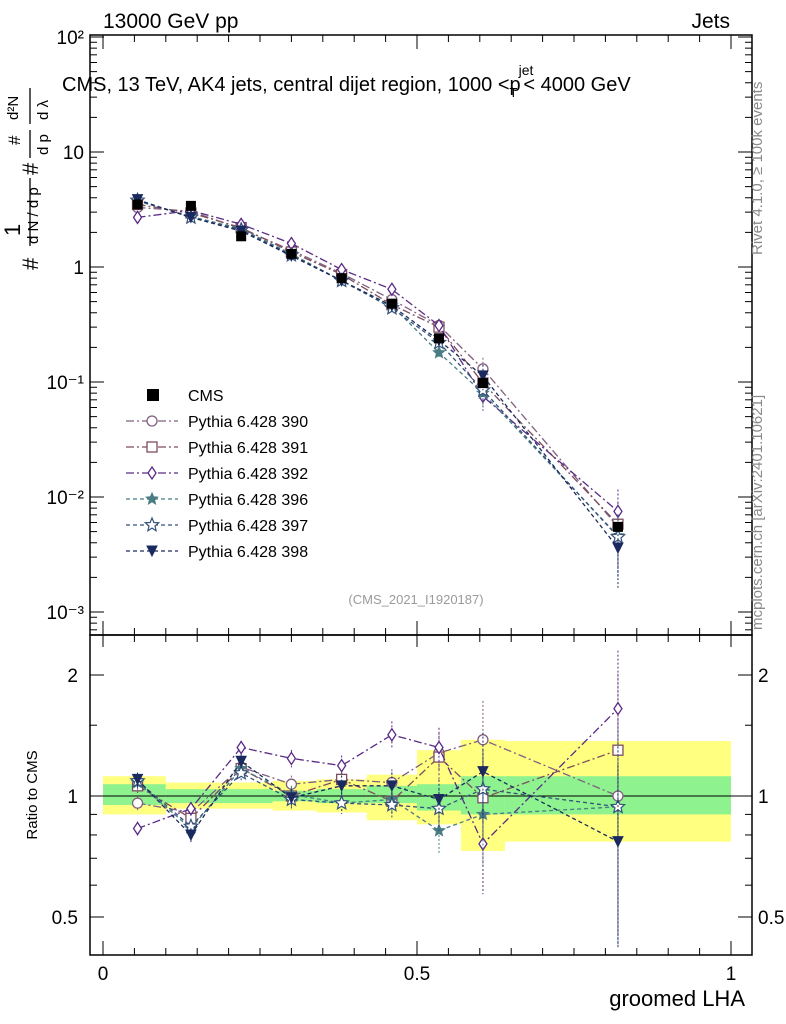  Describe the element at coordinates (70, 38) in the screenshot. I see `y-tick-label: 10²` at that location.